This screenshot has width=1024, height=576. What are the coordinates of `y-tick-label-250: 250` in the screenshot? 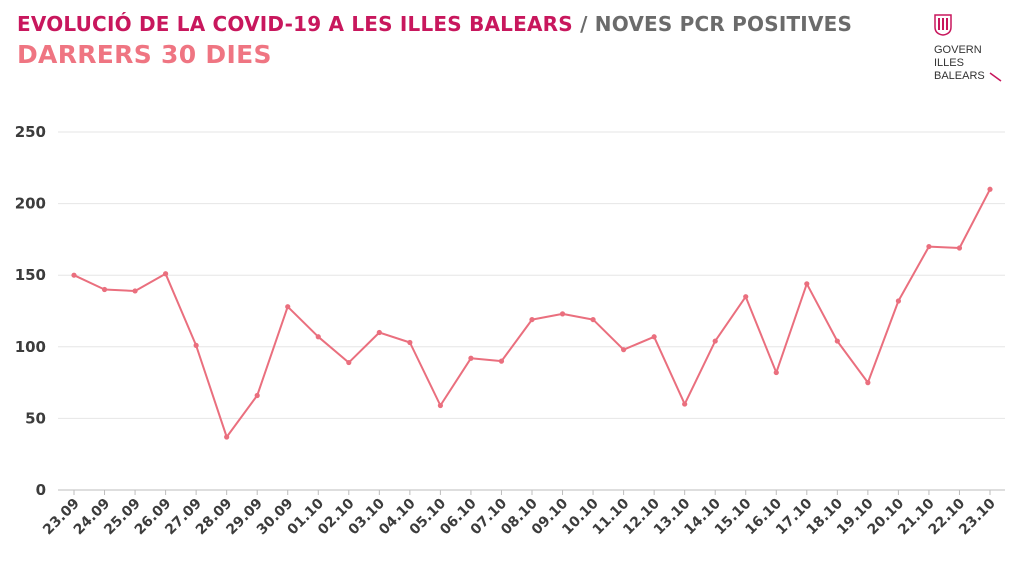 It's located at (30, 132).